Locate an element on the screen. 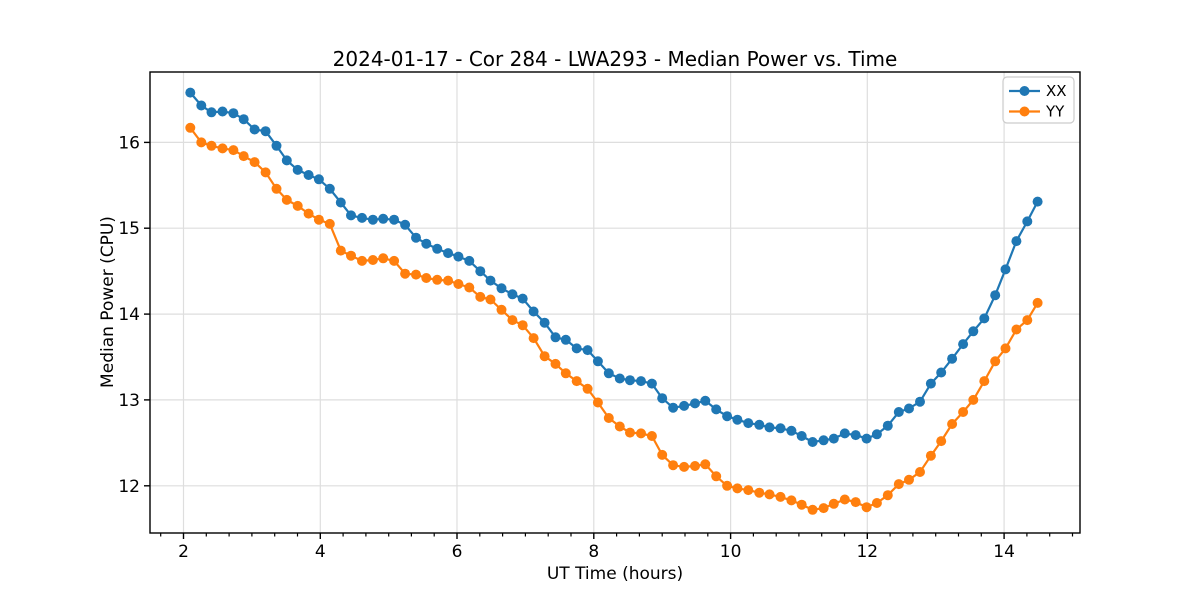 This screenshot has width=1200, height=600. x-tick-label: 10 is located at coordinates (731, 552).